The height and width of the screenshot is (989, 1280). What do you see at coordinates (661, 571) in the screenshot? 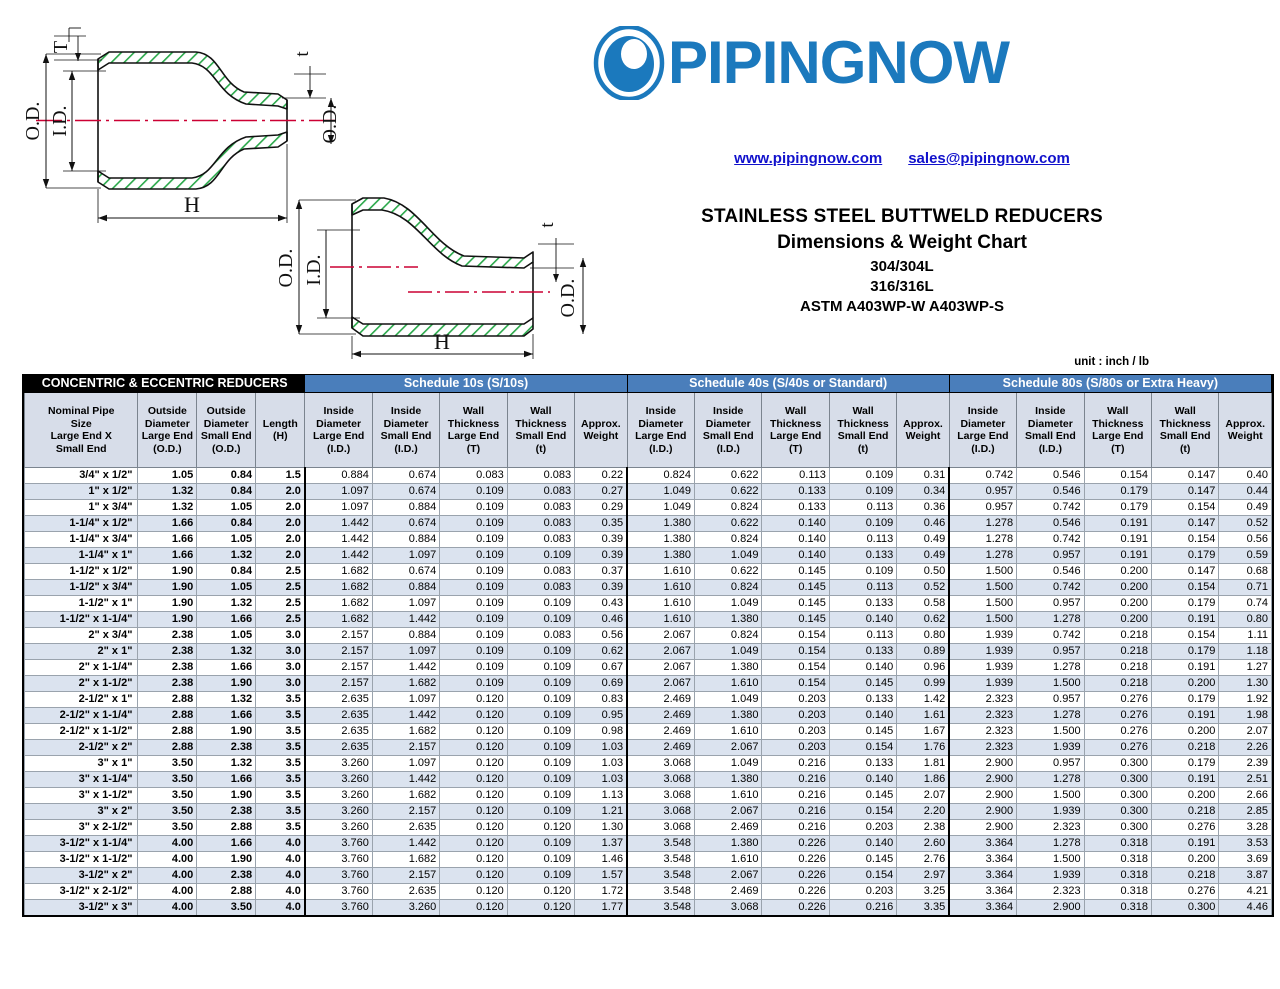
I see `cell-r6-c9: 1.610` at bounding box center [661, 571].